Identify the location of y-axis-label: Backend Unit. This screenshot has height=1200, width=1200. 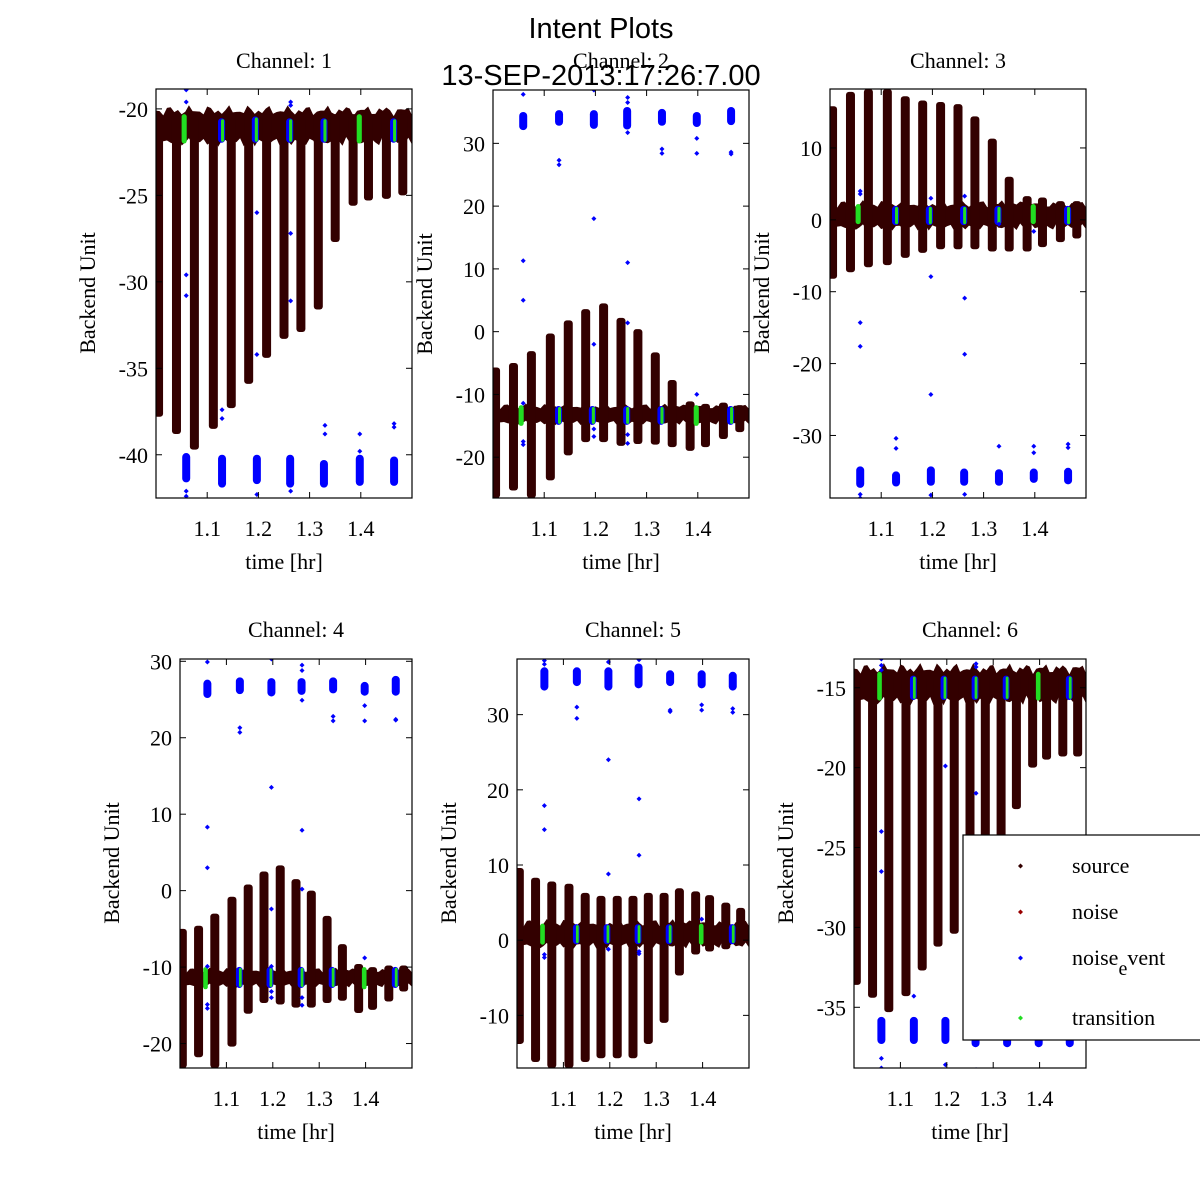
(111, 863).